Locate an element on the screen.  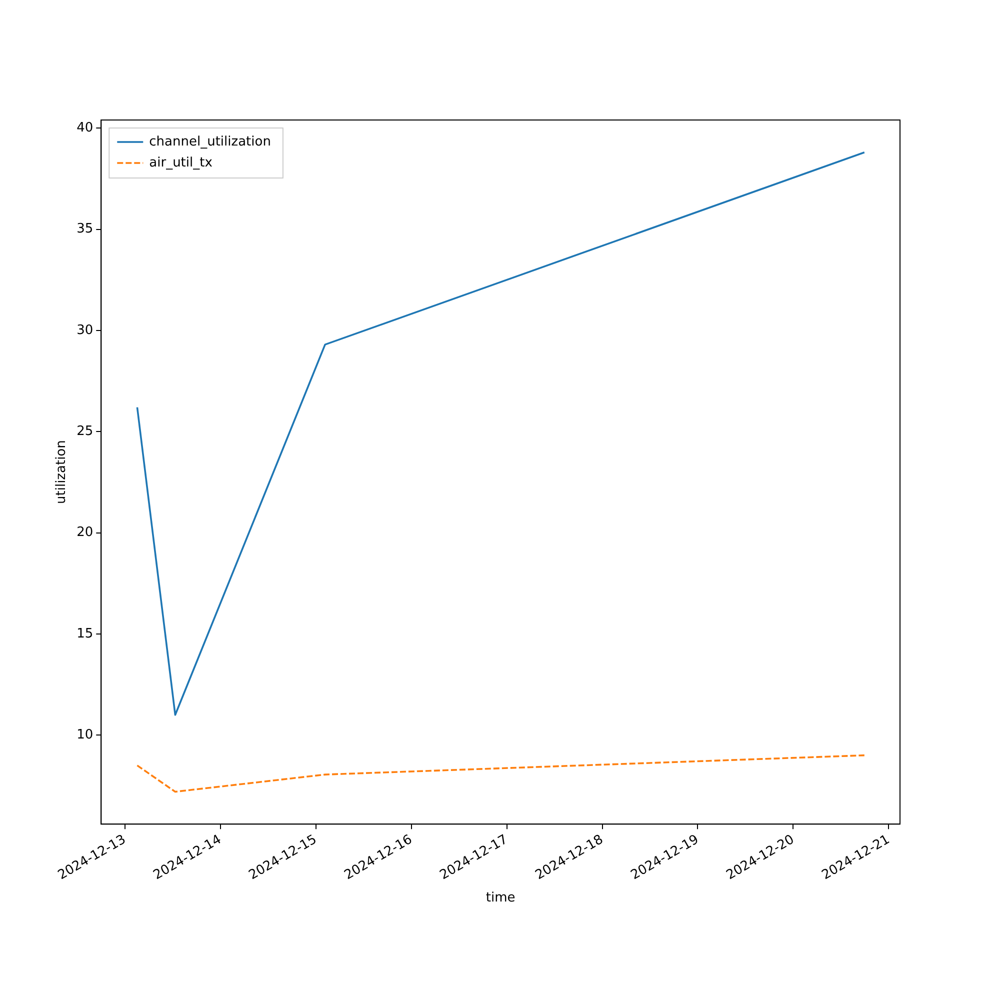
y-tick-label: 15 is located at coordinates (85, 634).